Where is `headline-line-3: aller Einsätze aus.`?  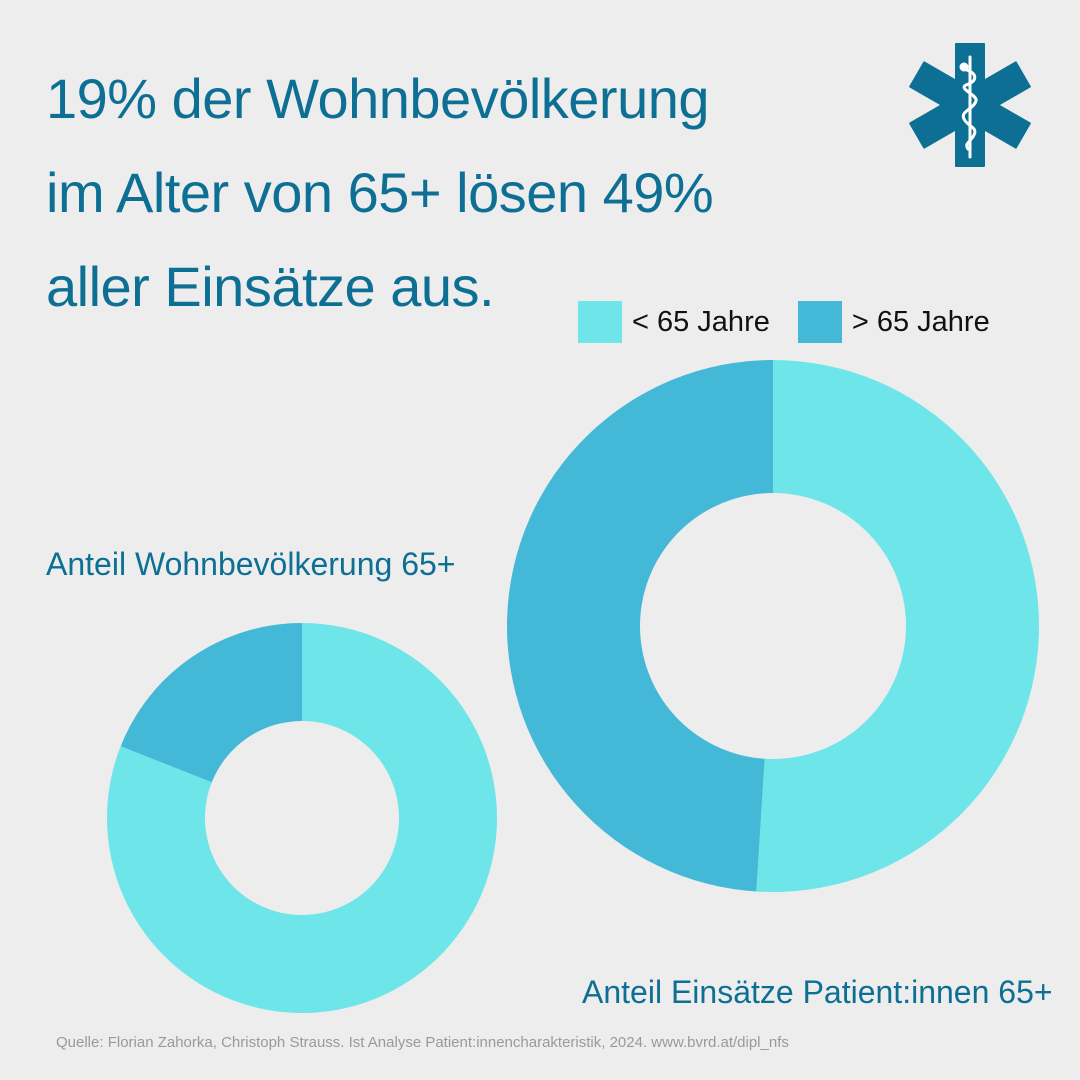
headline-line-3: aller Einsätze aus. is located at coordinates (270, 286).